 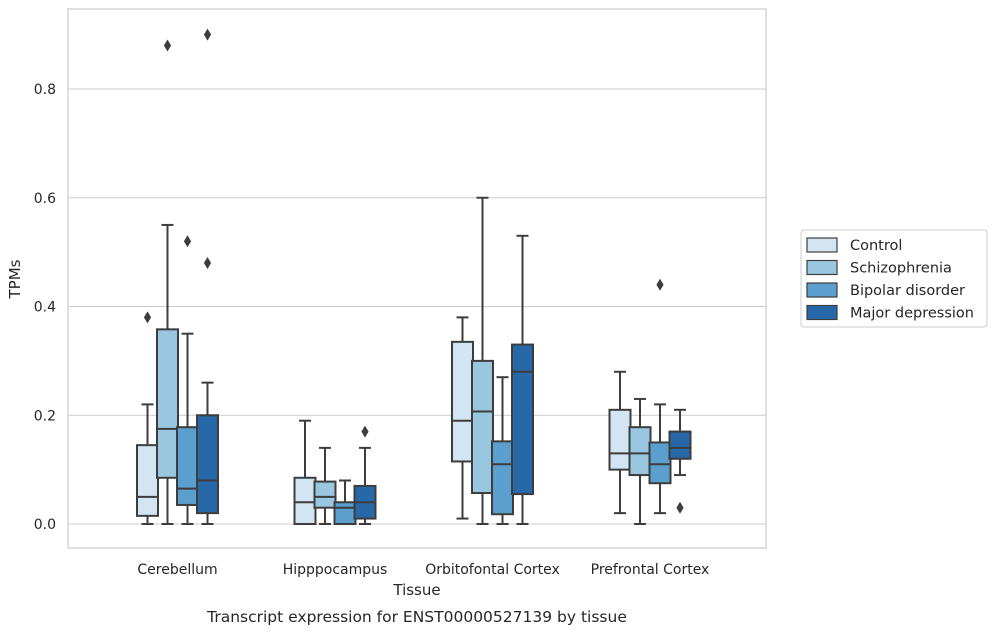 What do you see at coordinates (492, 570) in the screenshot?
I see `x-tick-label: Orbitofontal Cortex` at bounding box center [492, 570].